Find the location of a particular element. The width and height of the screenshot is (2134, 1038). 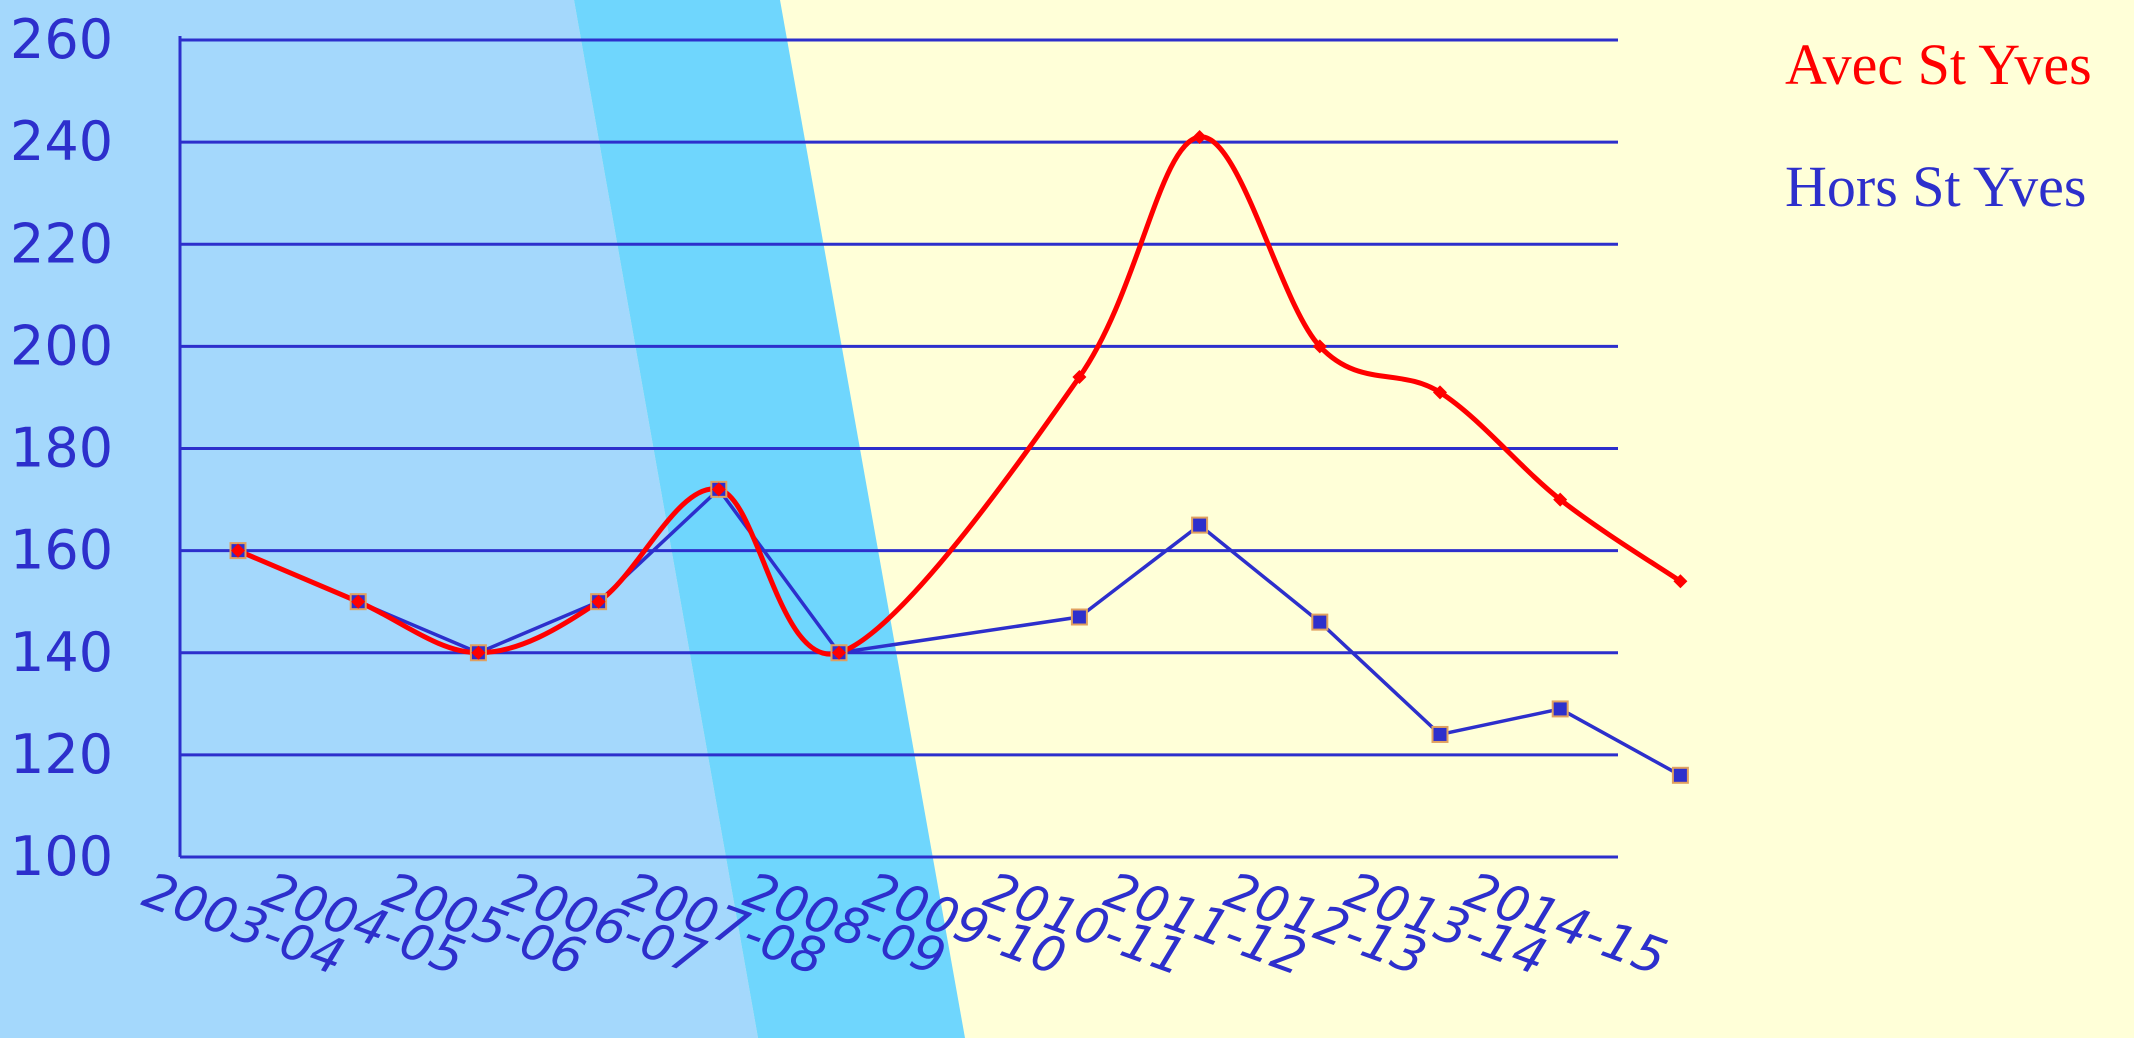

y-tick-label: 120 is located at coordinates (61, 754).